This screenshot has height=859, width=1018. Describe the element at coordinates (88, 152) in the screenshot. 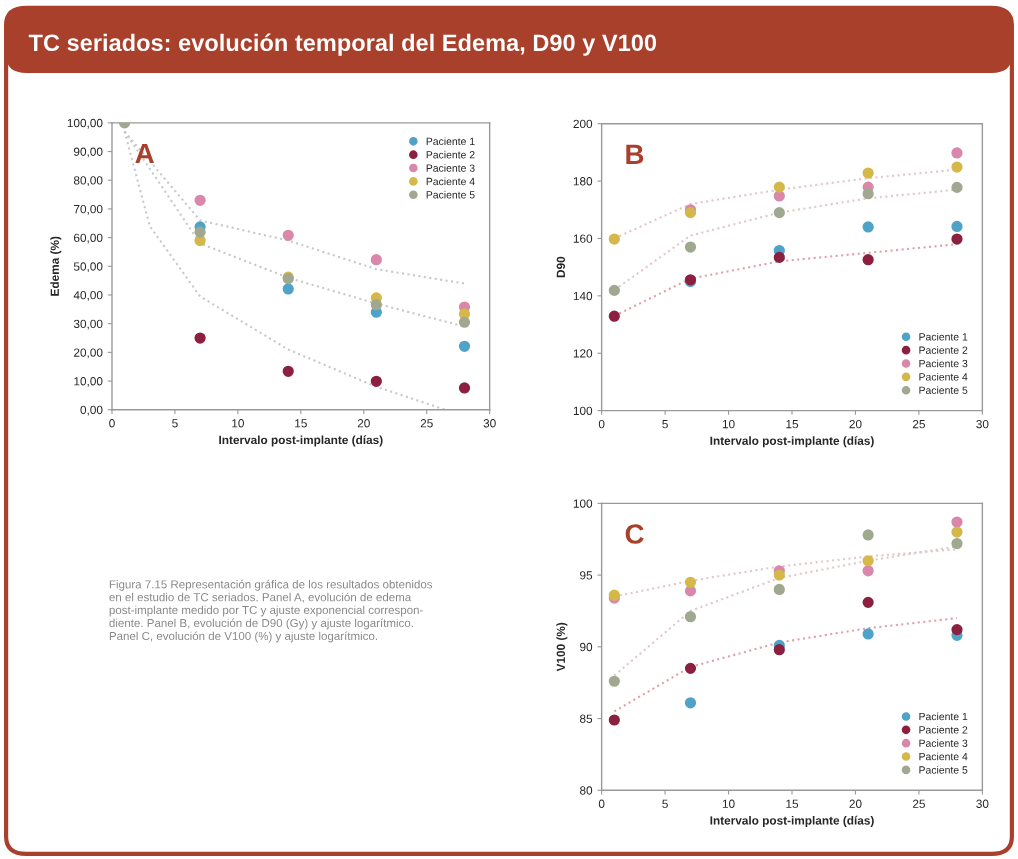

I see `y-tick-label: 90,00` at that location.